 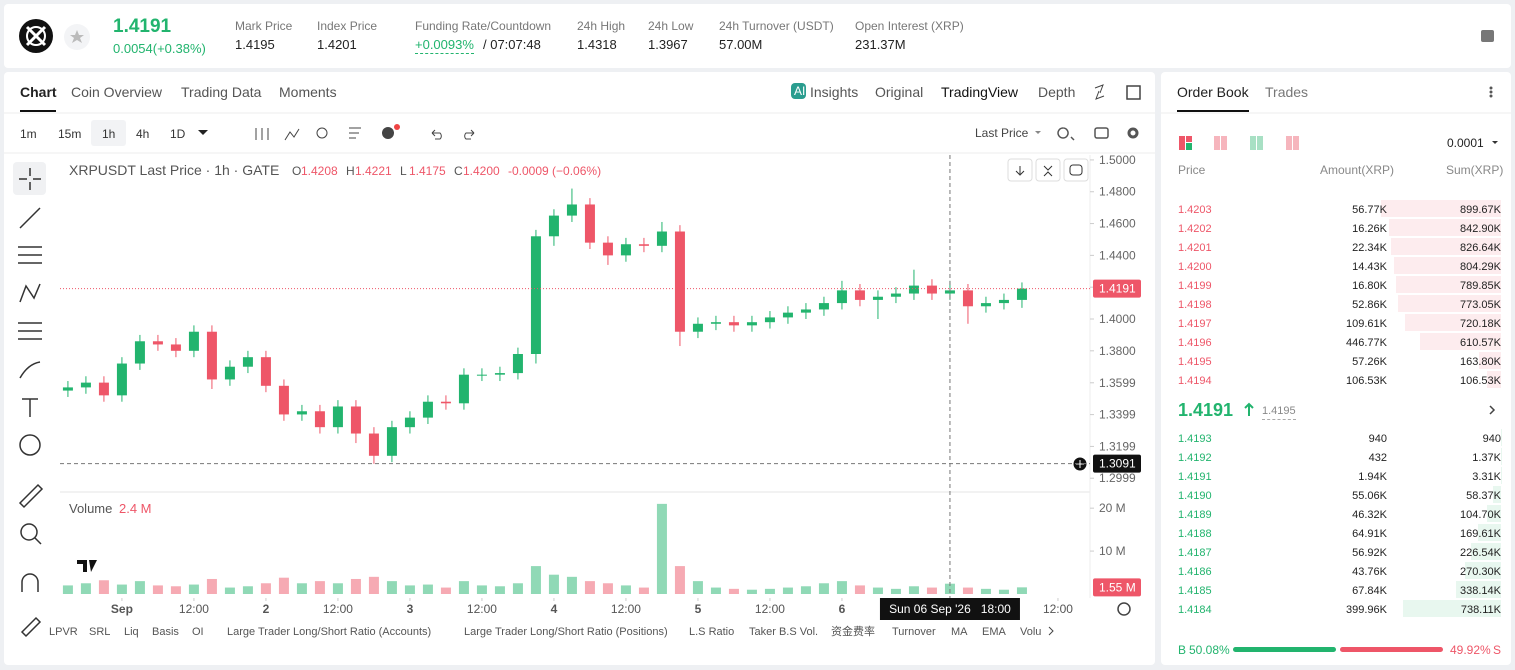 I want to click on stat-label: Funding Rate/Countdown, so click(x=483, y=26).